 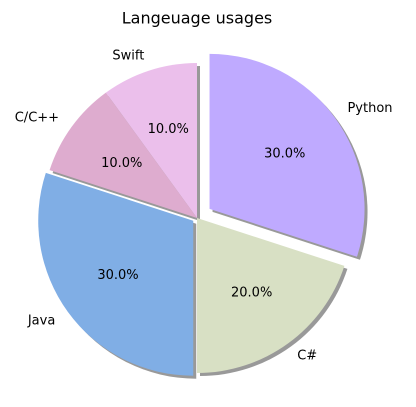 I want to click on slice-label: C#, so click(x=307, y=355).